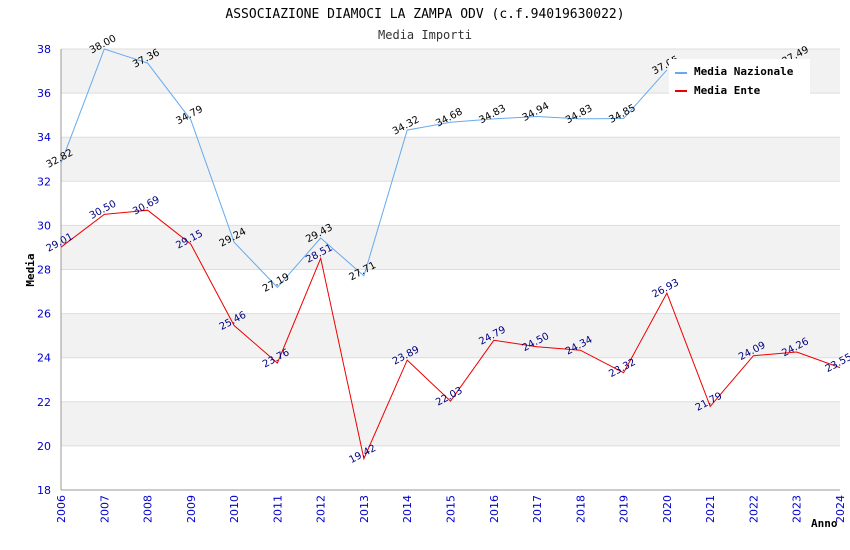  What do you see at coordinates (104, 509) in the screenshot?
I see `x-tick-label: 2007` at bounding box center [104, 509].